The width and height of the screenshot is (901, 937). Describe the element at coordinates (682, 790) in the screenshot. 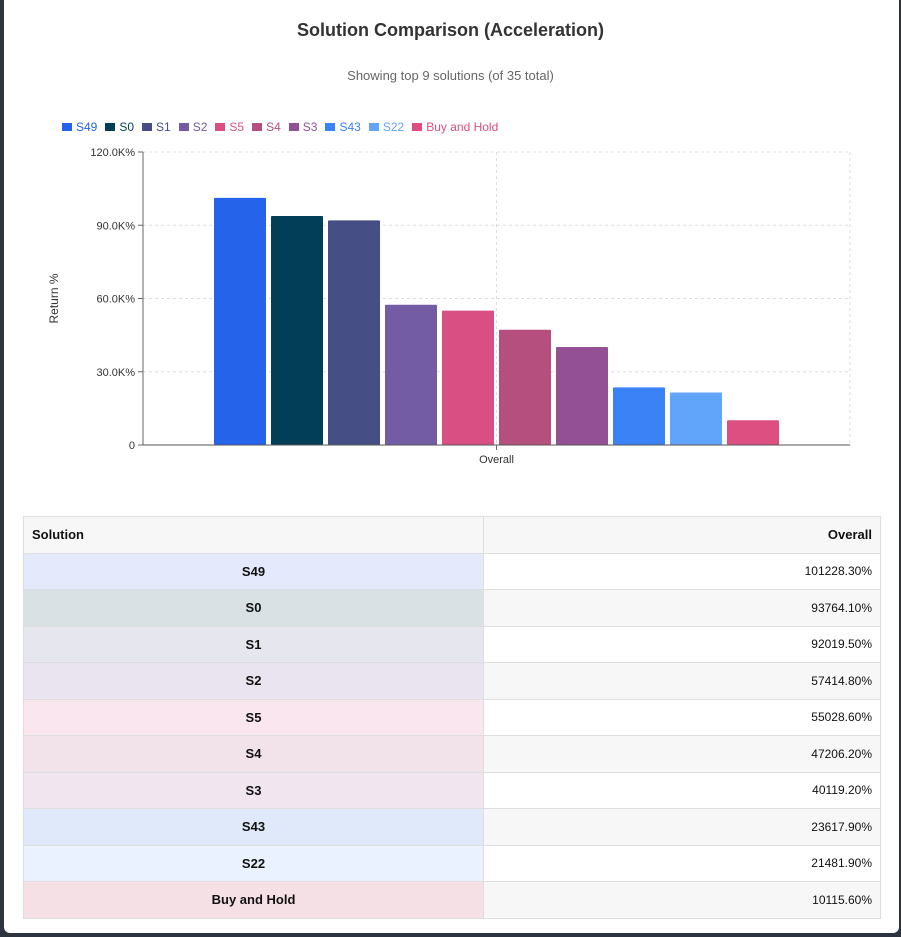

I see `cell-overall: 40119.20%` at that location.